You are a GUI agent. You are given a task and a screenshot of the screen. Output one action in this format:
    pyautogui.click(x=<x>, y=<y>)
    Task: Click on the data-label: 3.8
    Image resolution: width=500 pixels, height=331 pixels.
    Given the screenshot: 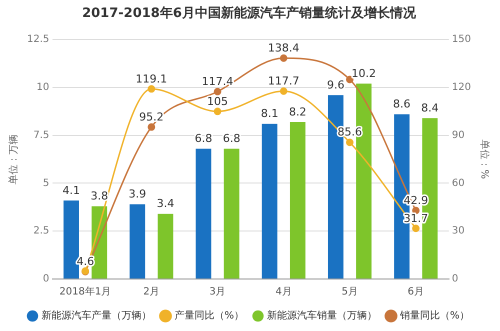 What is the action you would take?
    pyautogui.click(x=99, y=196)
    